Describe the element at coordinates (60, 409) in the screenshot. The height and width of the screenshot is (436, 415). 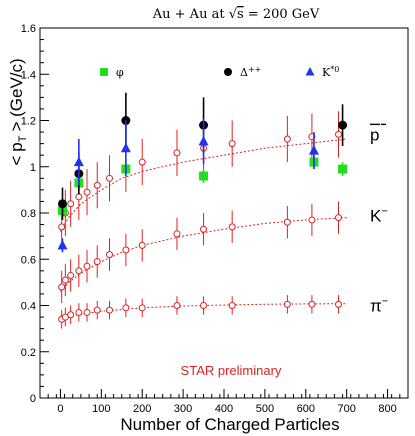
I see `x-tick-label: 0` at that location.